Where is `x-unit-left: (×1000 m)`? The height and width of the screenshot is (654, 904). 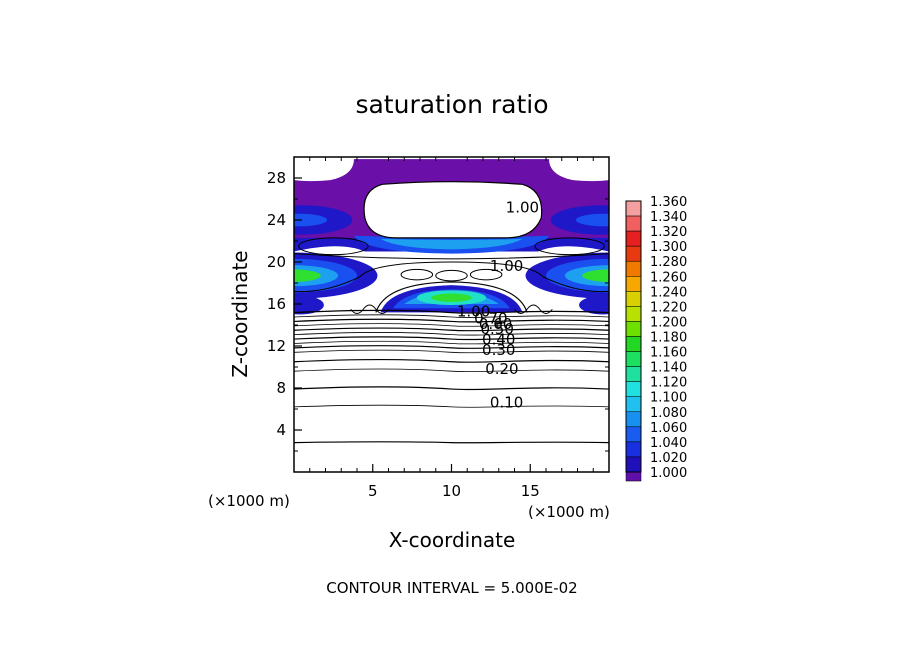
x-unit-left: (×1000 m) is located at coordinates (249, 501).